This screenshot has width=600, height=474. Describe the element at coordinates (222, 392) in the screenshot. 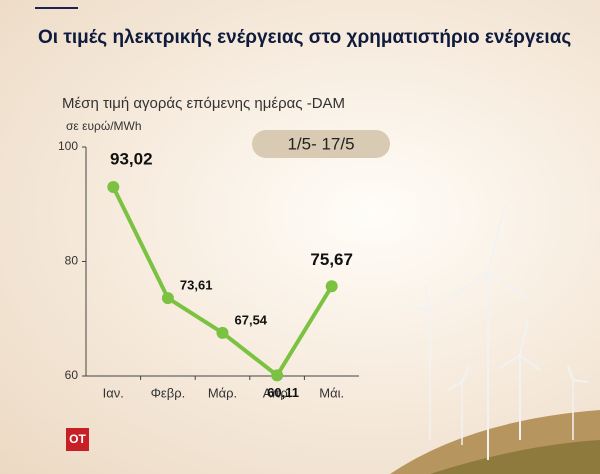

I see `x-tick-label: Μάρ.` at that location.